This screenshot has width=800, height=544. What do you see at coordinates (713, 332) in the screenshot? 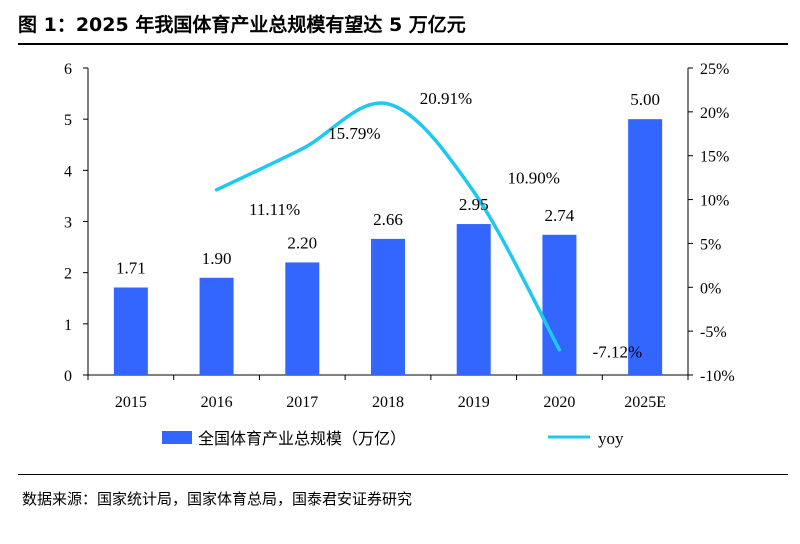
I see `right-tick-label: -5%` at bounding box center [713, 332].